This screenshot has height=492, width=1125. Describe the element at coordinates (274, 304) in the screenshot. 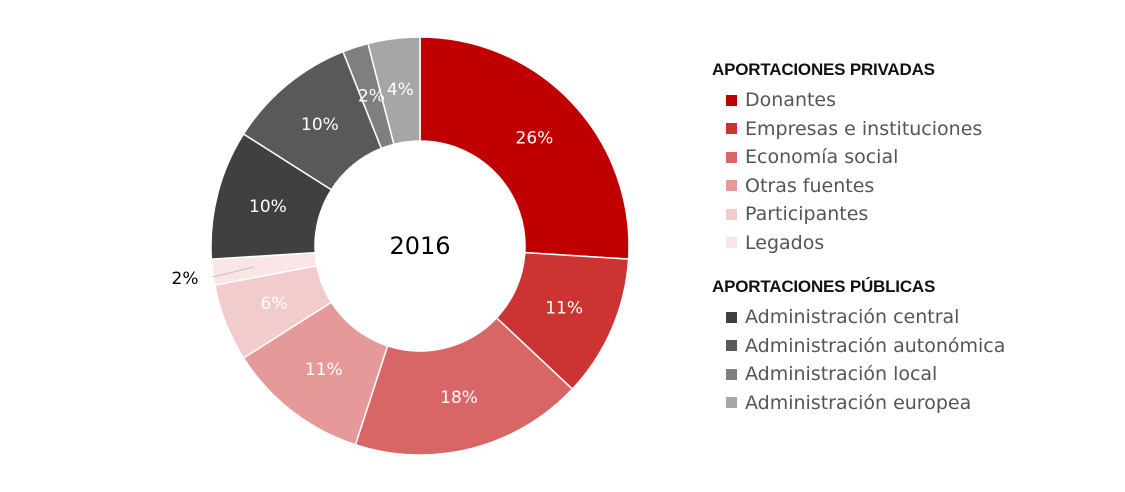

I see `slice-value-label: 6%` at that location.